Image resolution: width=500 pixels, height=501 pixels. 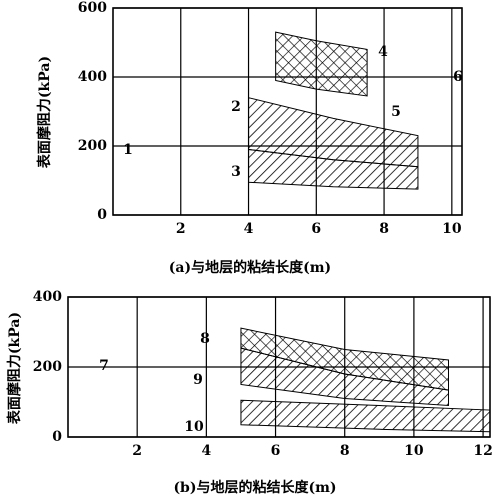 What do you see at coordinates (92, 8) in the screenshot?
I see `y-tick-label: 600` at bounding box center [92, 8].